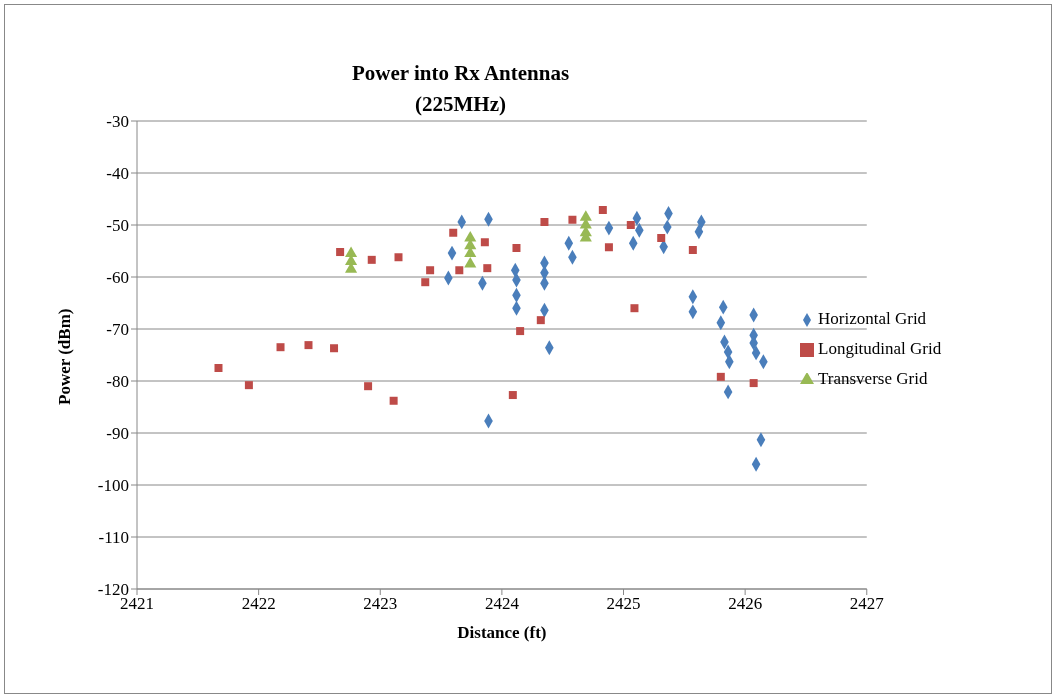 The image size is (1058, 698). I want to click on y-axis-title: Power (dBm), so click(65, 356).